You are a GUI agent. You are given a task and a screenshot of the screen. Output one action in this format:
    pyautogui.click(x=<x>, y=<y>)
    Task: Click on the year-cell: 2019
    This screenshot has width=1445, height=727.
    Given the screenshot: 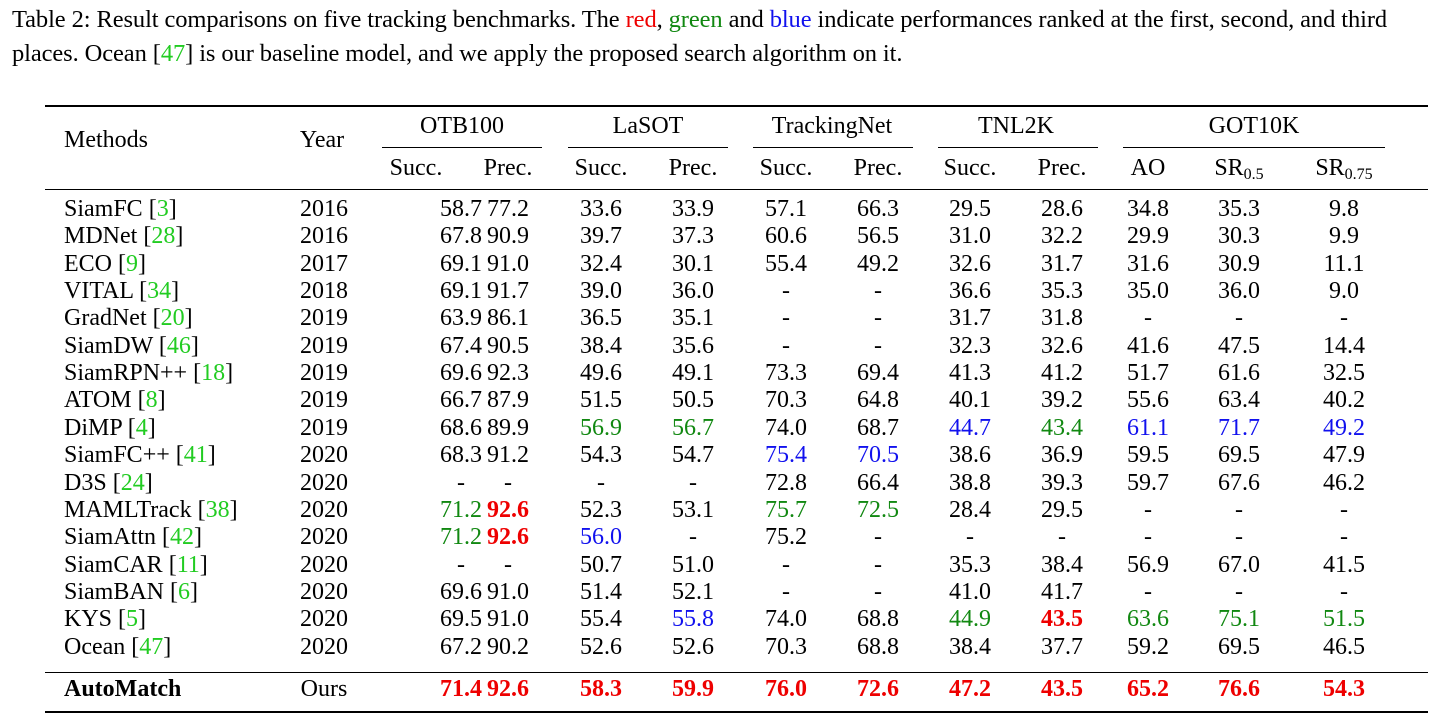 What is the action you would take?
    pyautogui.click(x=324, y=346)
    